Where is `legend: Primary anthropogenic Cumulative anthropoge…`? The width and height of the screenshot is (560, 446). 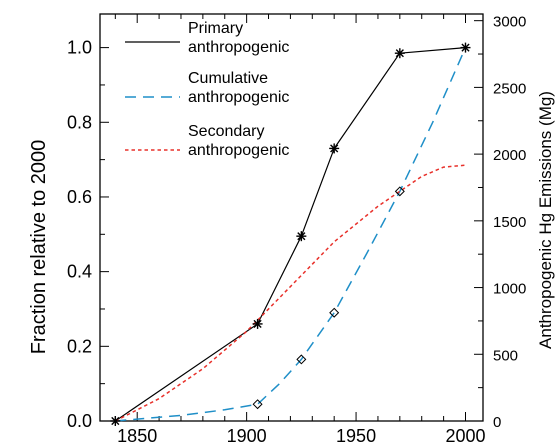
legend: Primary anthropogenic Cumulative anthropoge… is located at coordinates (207, 89).